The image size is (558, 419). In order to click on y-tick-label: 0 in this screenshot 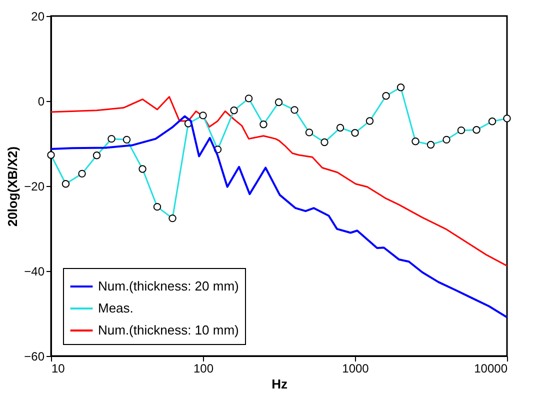, I will do `click(41, 101)`.